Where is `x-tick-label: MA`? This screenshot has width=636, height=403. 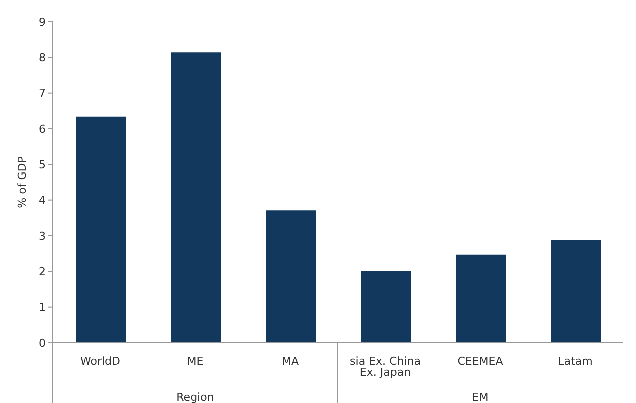
x-tick-label: MA is located at coordinates (291, 361).